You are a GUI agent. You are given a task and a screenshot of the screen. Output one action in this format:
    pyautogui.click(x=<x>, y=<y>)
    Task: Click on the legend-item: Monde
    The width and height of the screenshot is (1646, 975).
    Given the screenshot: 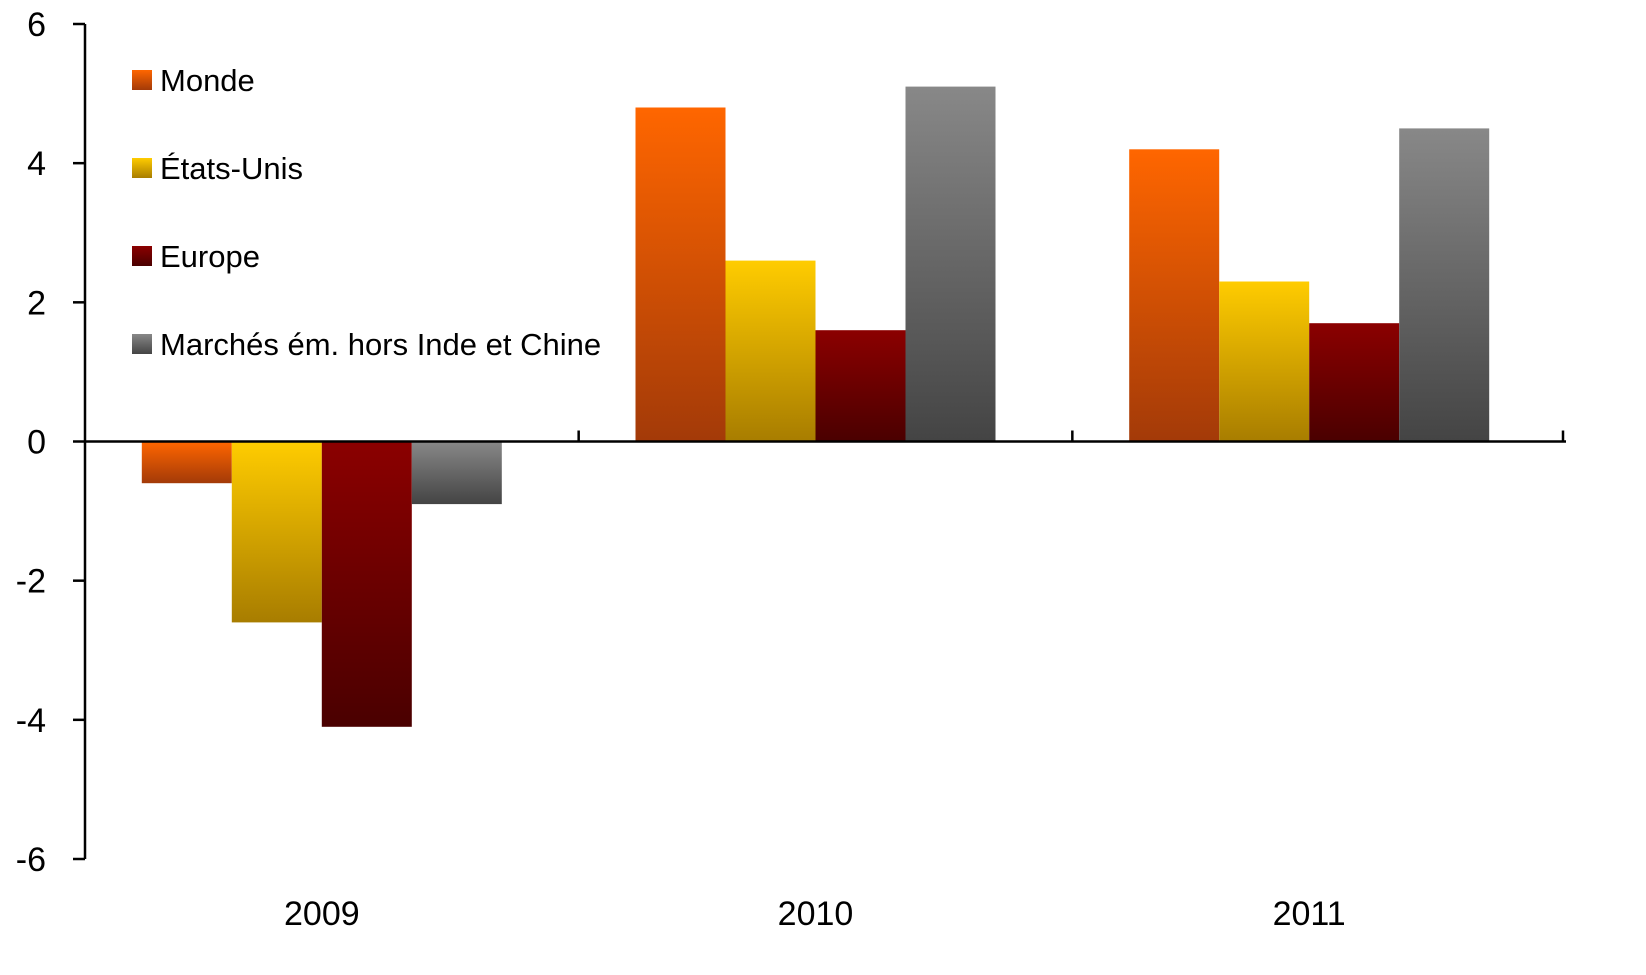 What is the action you would take?
    pyautogui.click(x=193, y=80)
    